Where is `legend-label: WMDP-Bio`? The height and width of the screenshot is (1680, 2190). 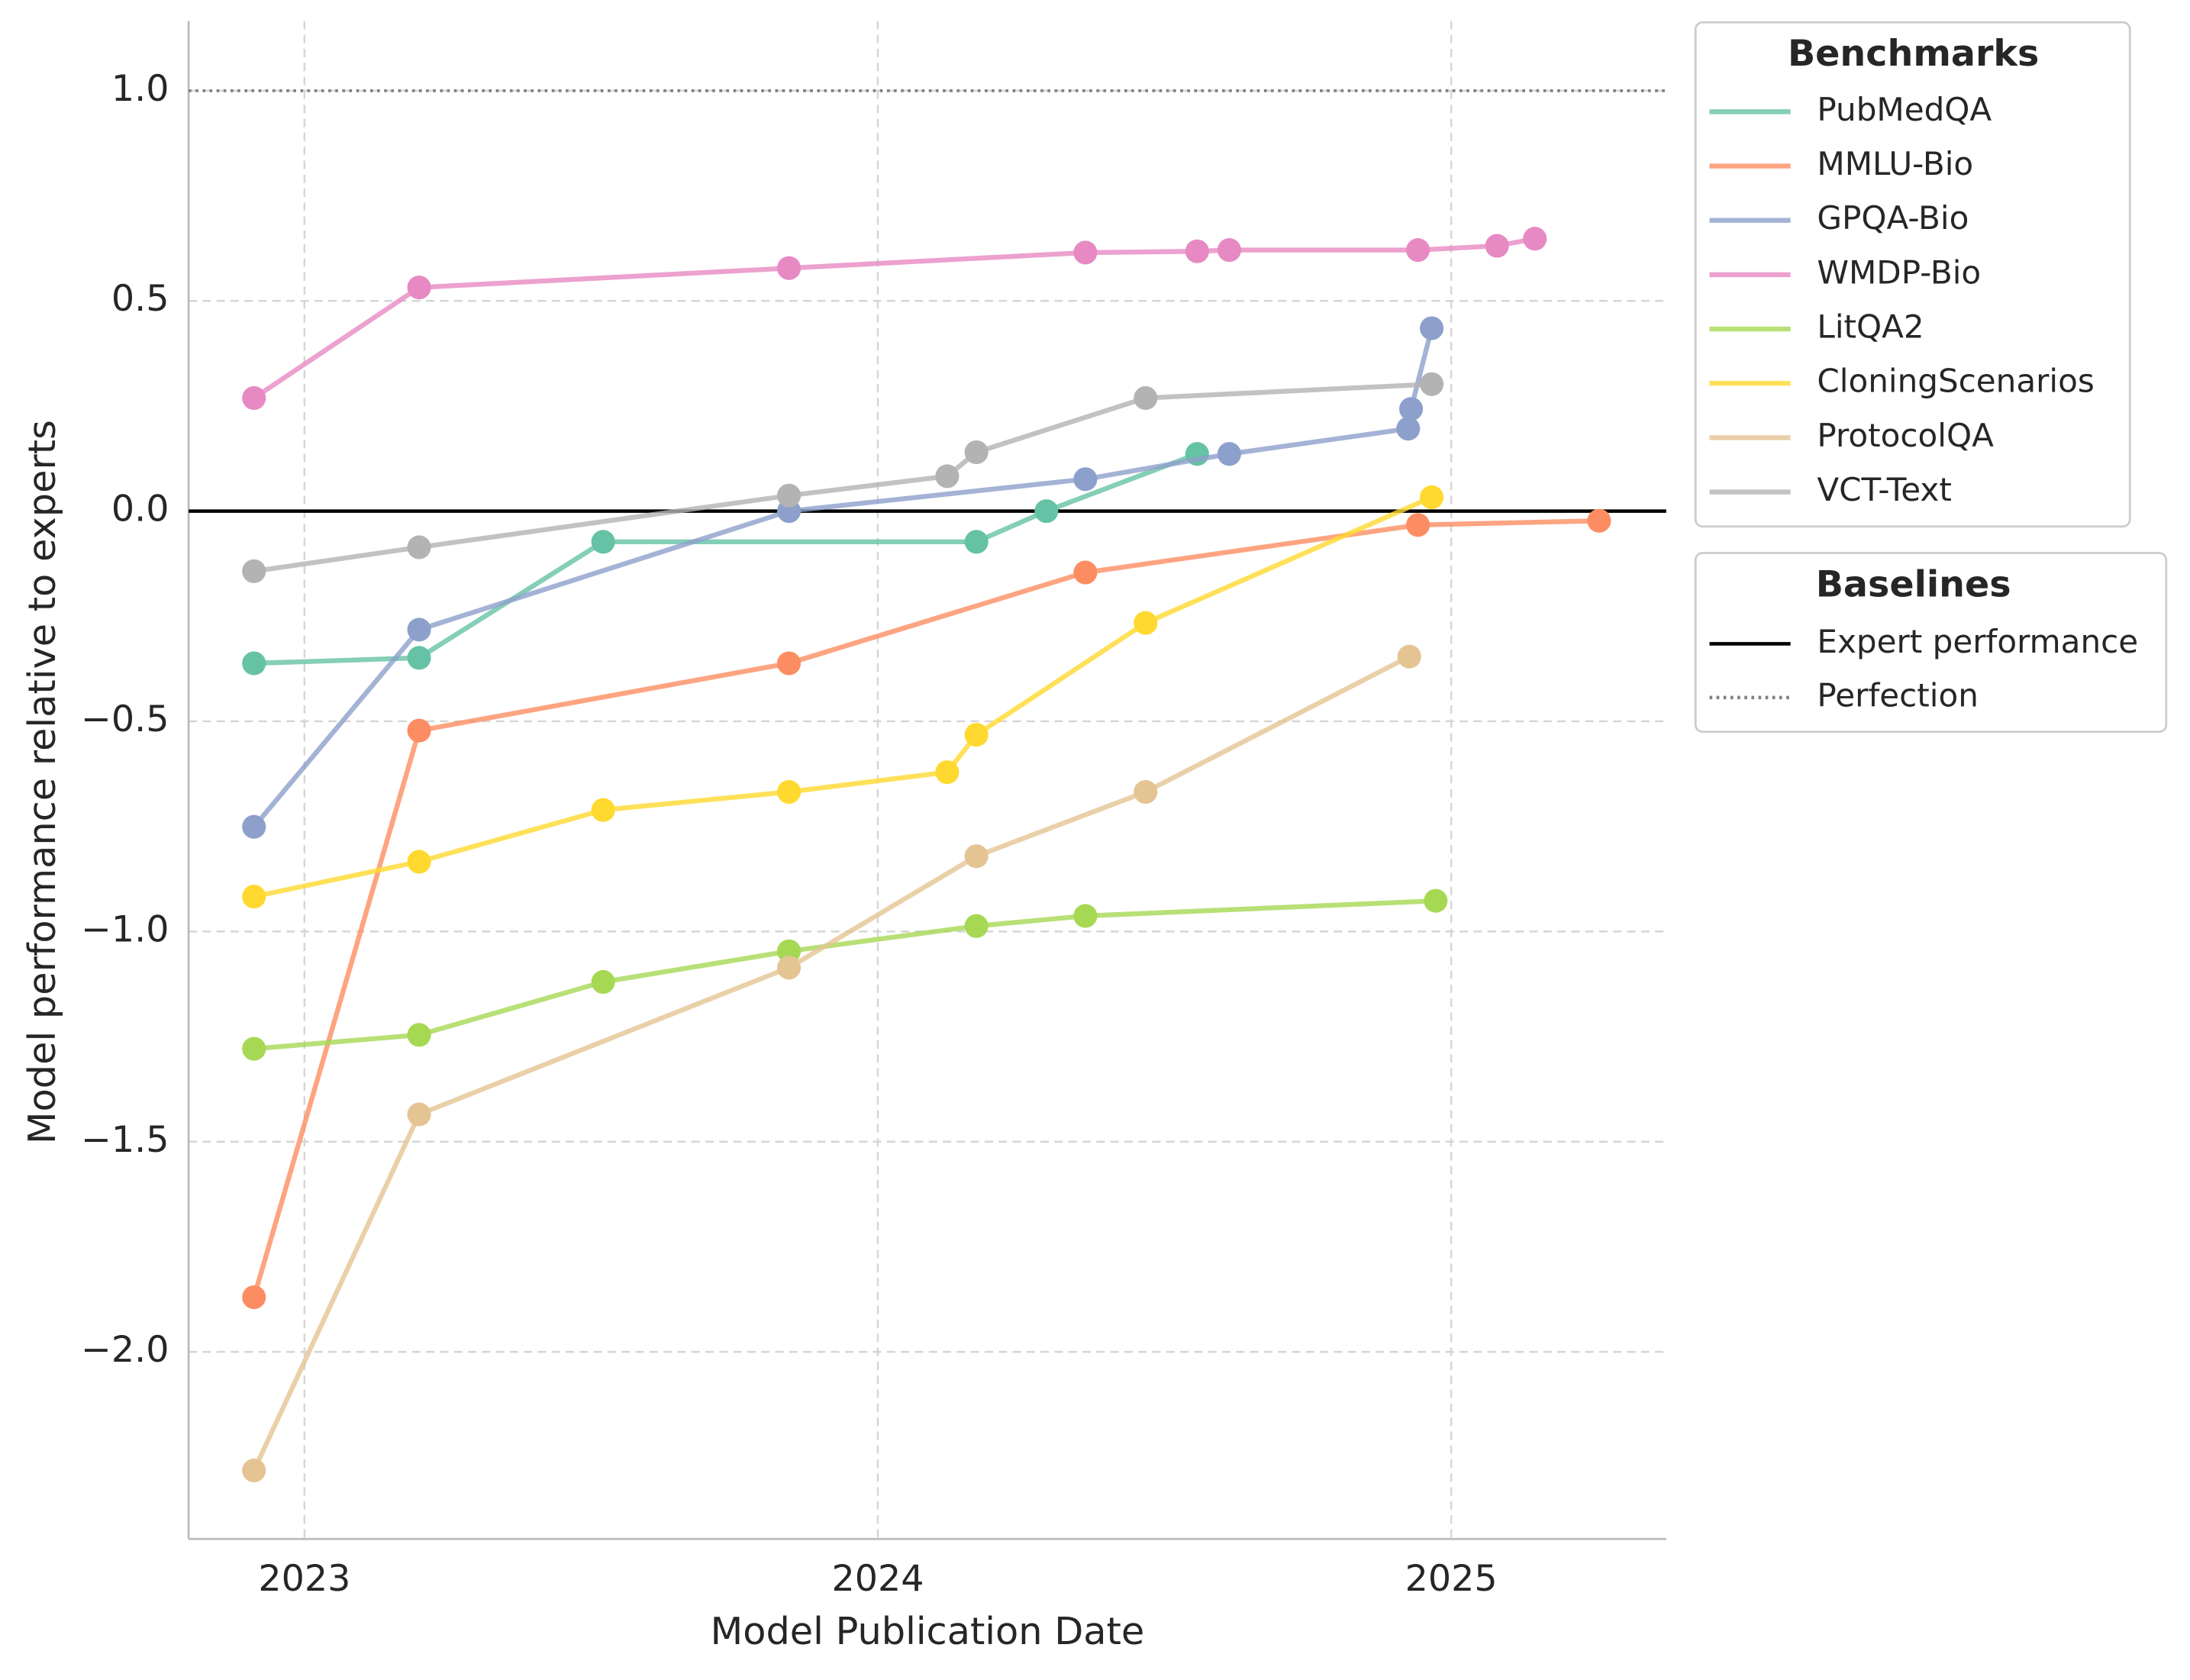
legend-label: WMDP-Bio is located at coordinates (1899, 272).